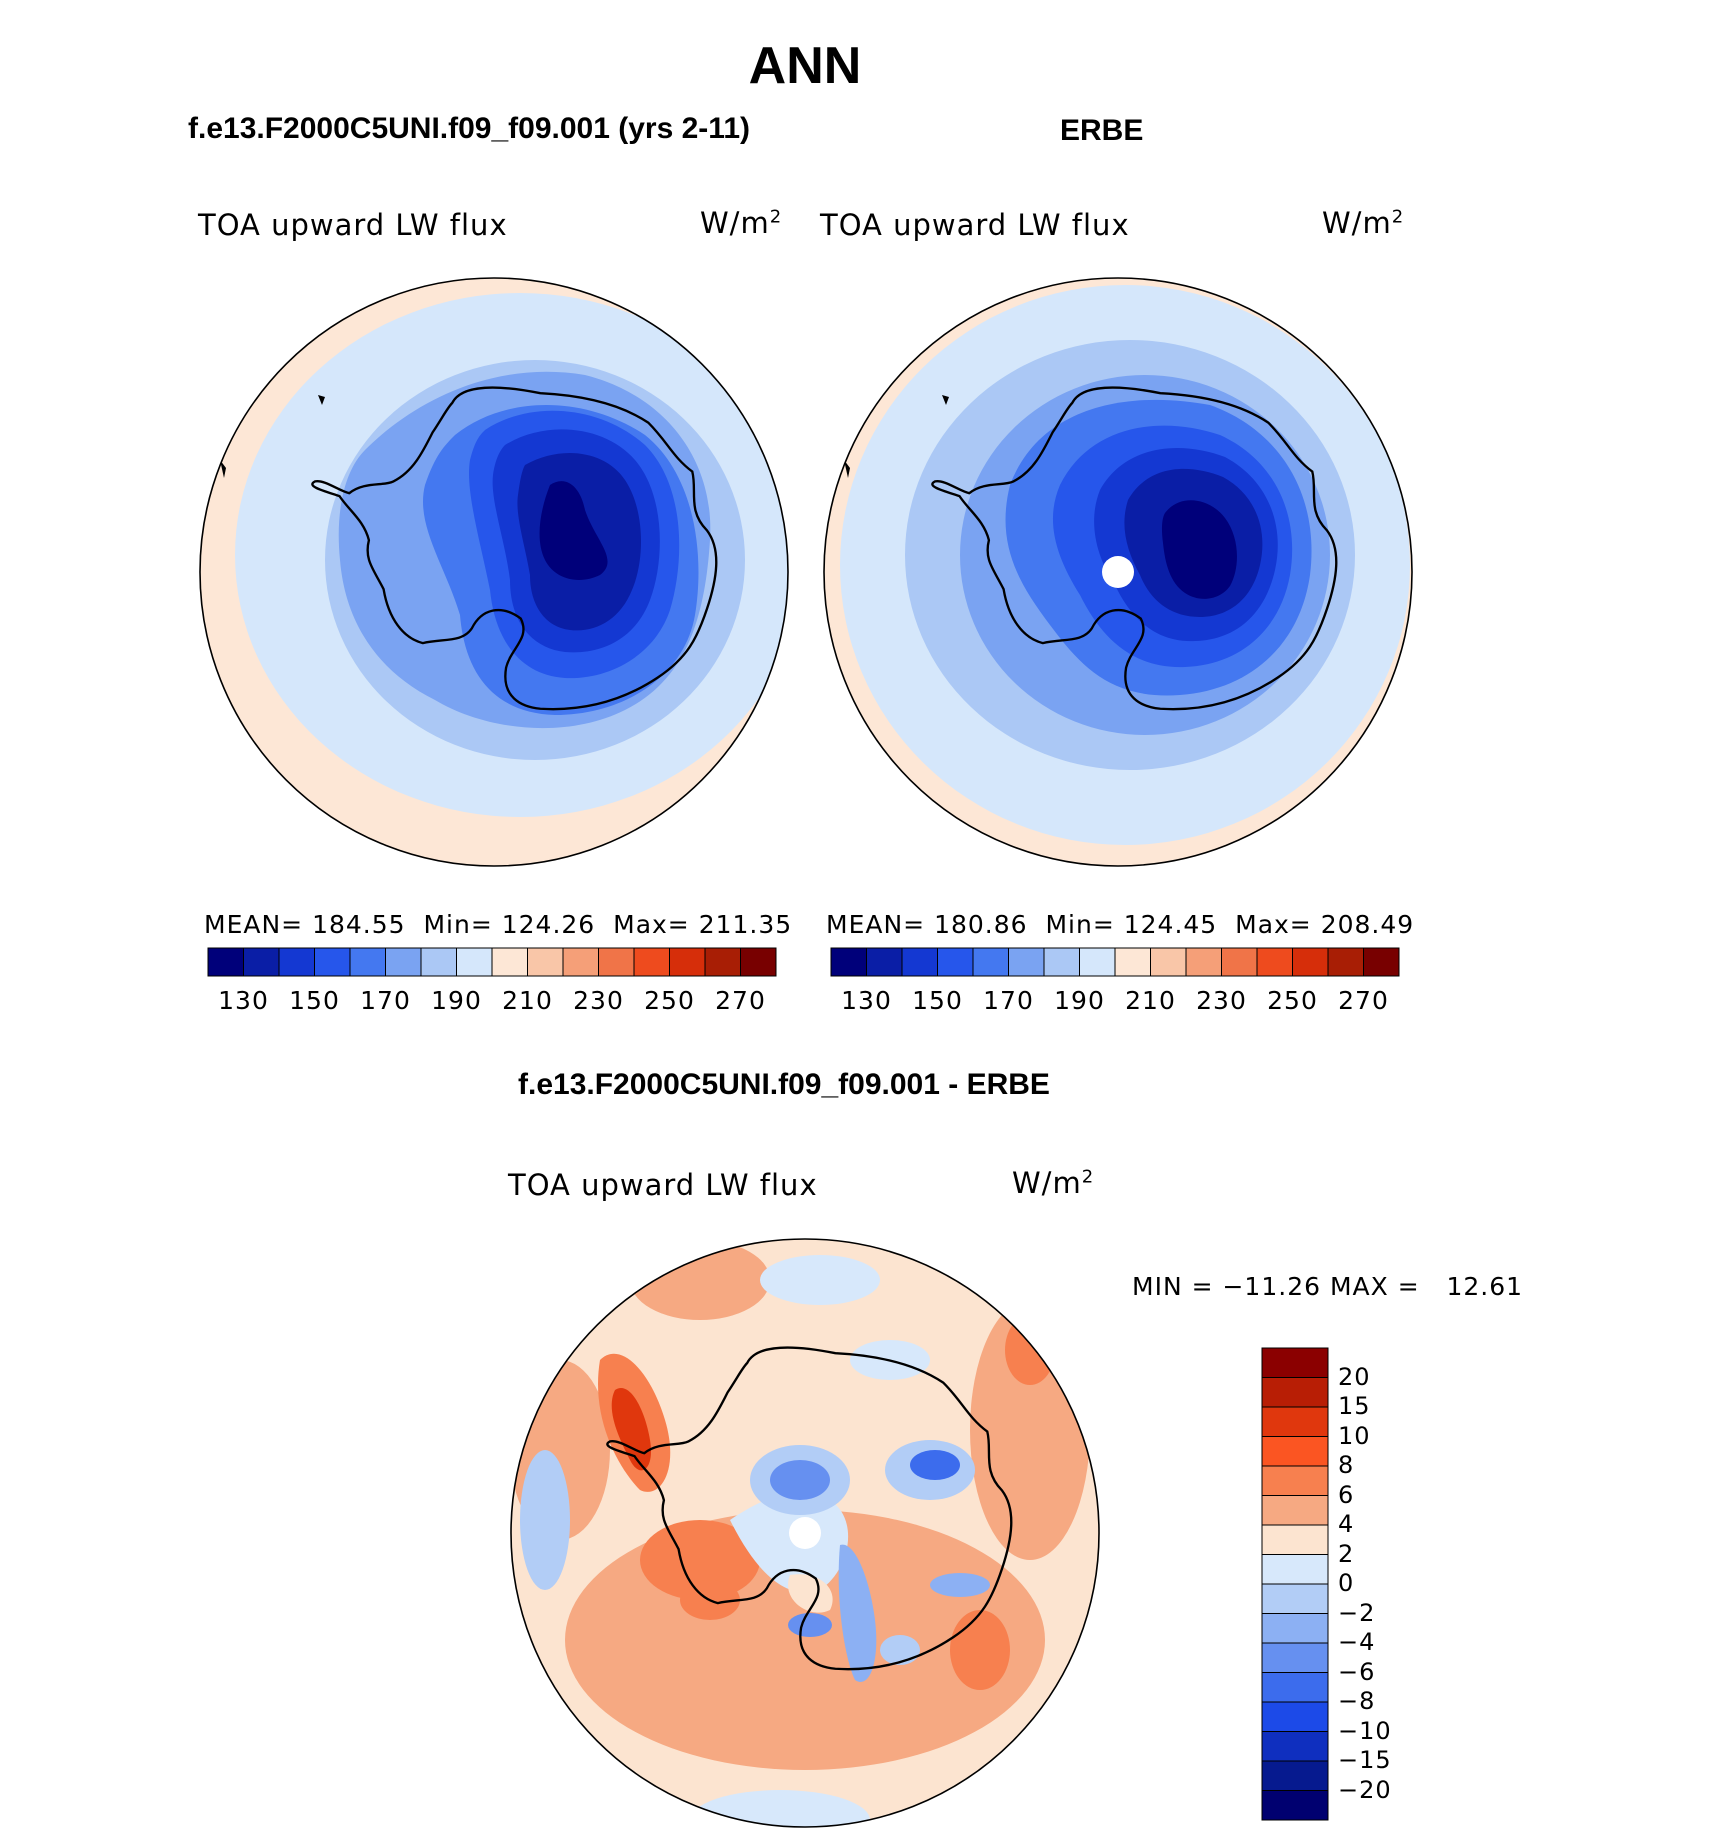  Describe the element at coordinates (1357, 1612) in the screenshot. I see `diff-colorbar-tick-label: −2` at that location.